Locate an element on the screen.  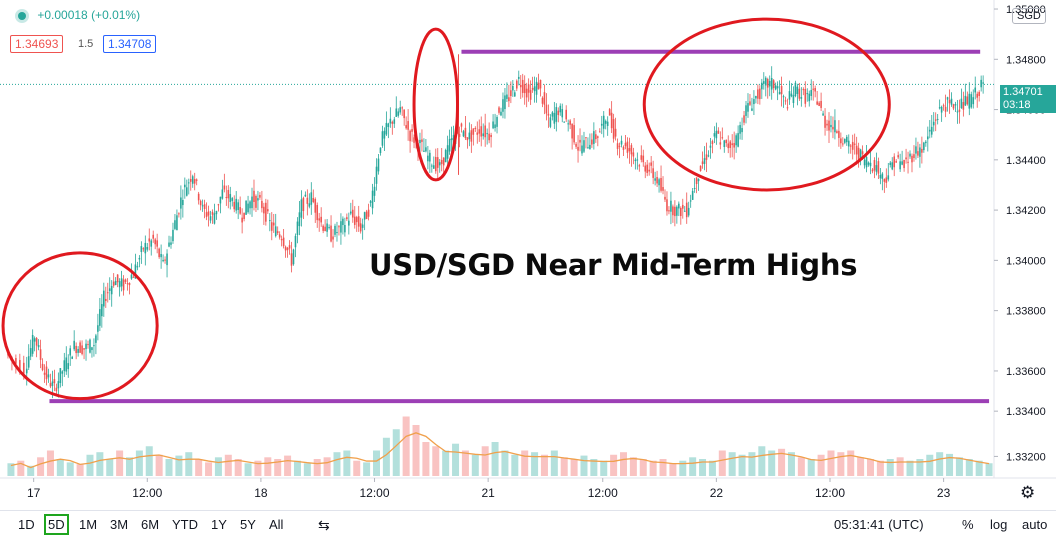
currency-badge: SGD is located at coordinates (1029, 16).